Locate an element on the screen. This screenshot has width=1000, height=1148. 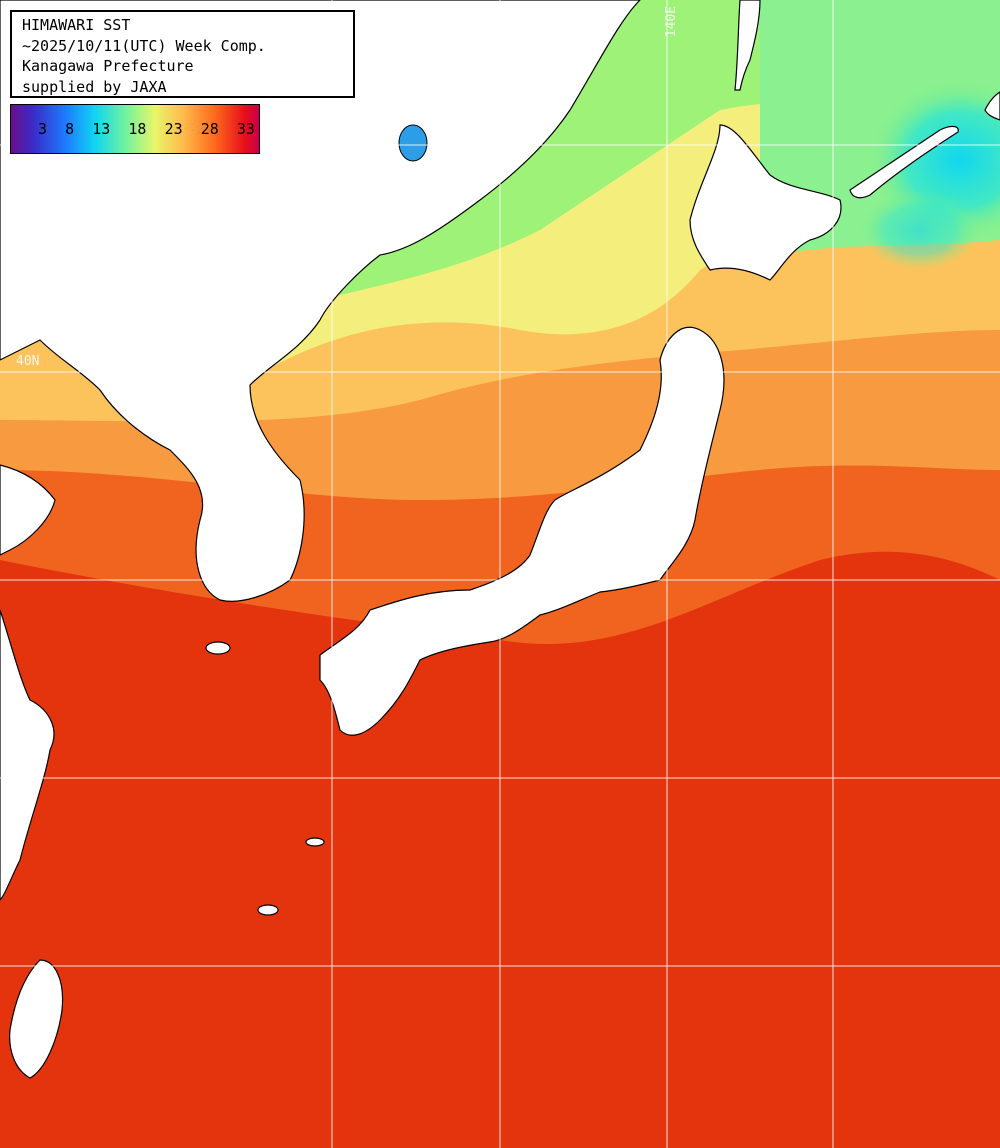
temperature-color-scale: 3 8 13 18 23 28 33 is located at coordinates (135, 129).